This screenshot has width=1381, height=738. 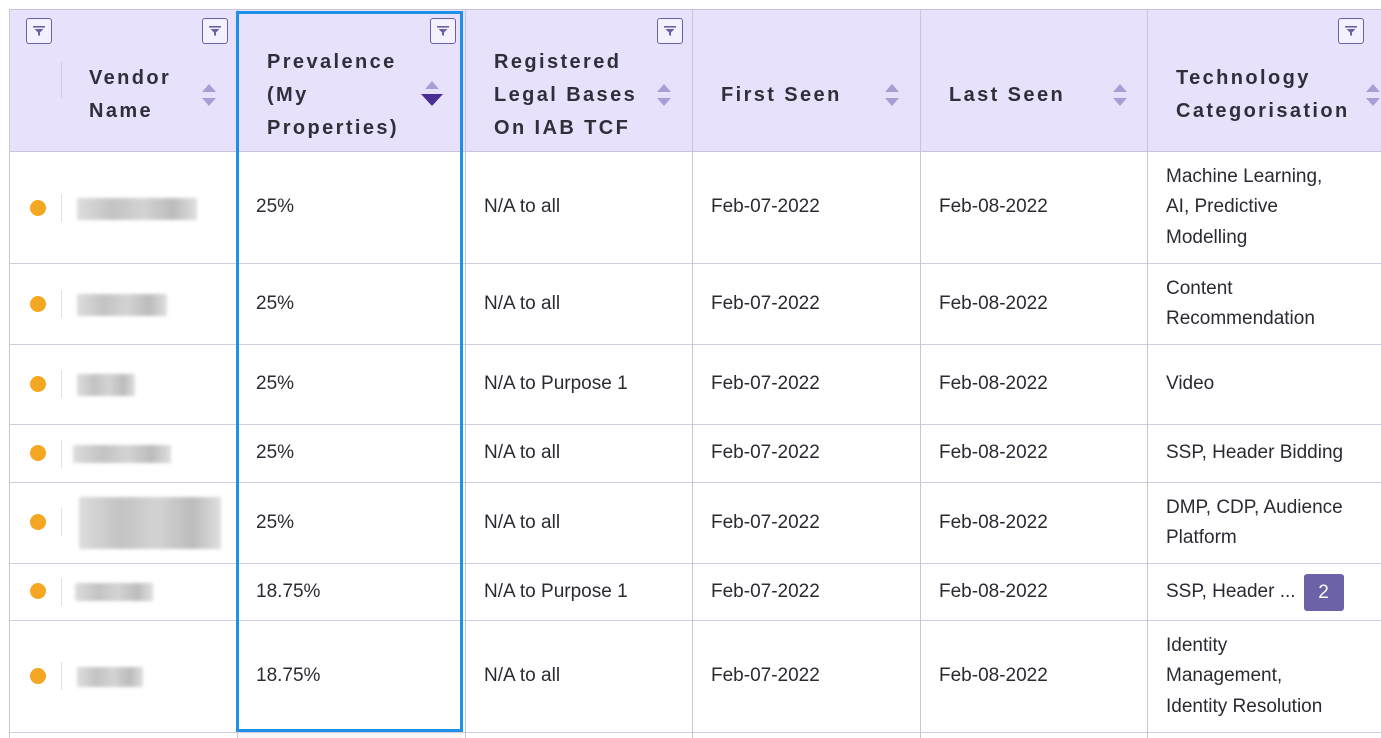 I want to click on more-count-badge: 2, so click(x=1323, y=592).